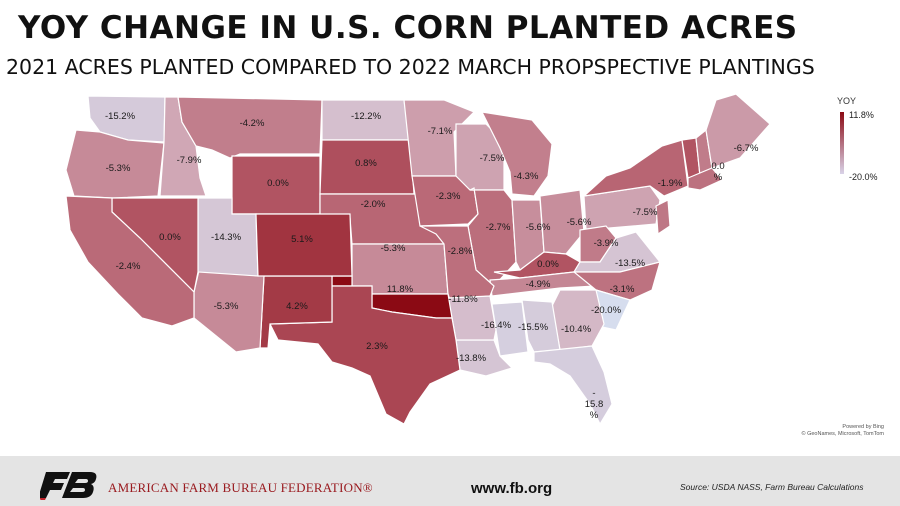 Image resolution: width=900 pixels, height=506 pixels. I want to click on state-label-wi: -7.5%, so click(492, 158).